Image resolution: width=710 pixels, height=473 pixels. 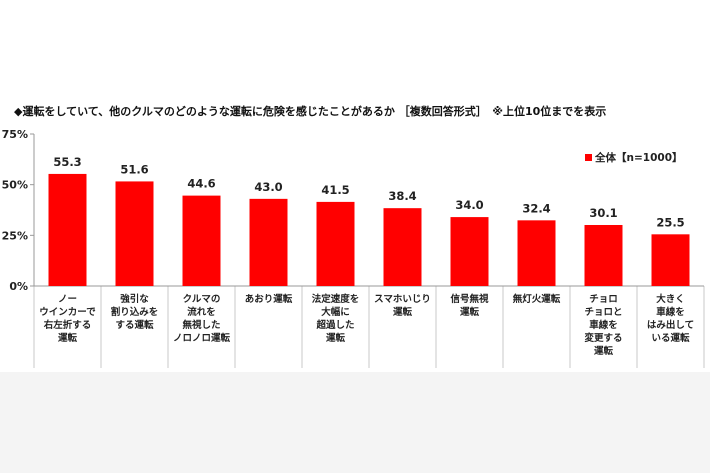 I want to click on data-label: 44.6, so click(x=201, y=184).